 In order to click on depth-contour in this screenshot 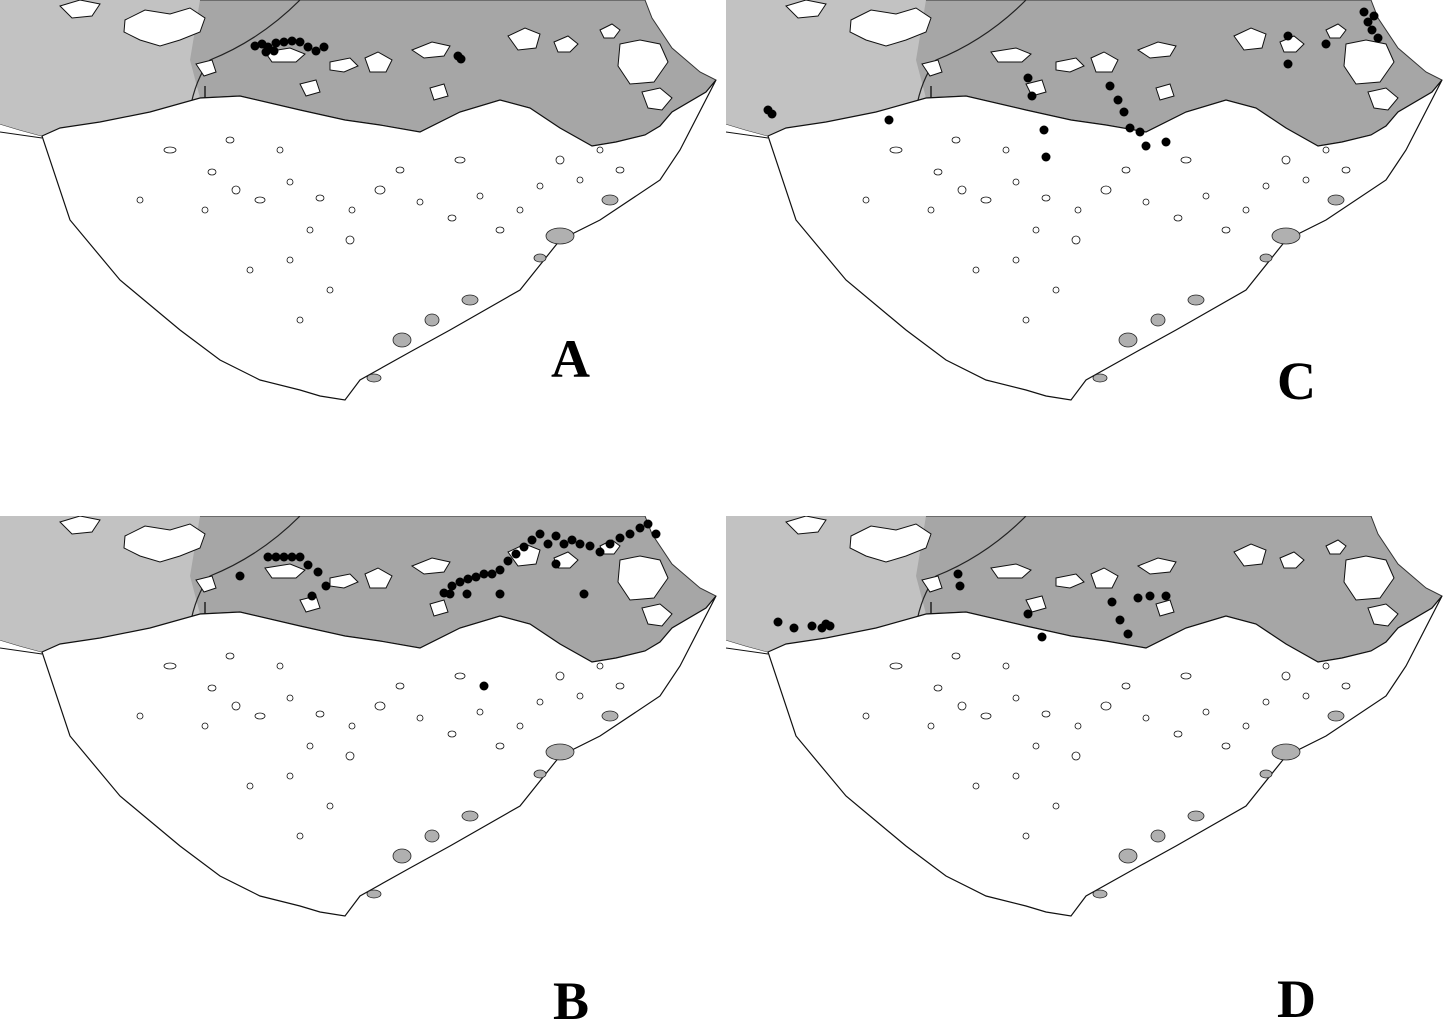, I will do `click(245, 571)`.